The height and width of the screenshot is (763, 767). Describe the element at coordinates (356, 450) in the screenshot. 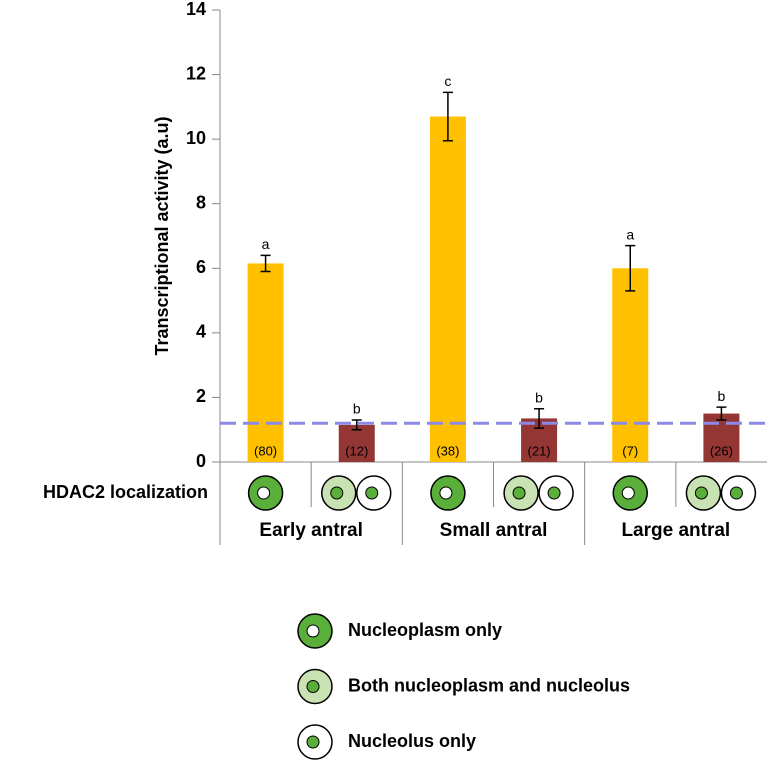

I see `n-label: (12)` at that location.